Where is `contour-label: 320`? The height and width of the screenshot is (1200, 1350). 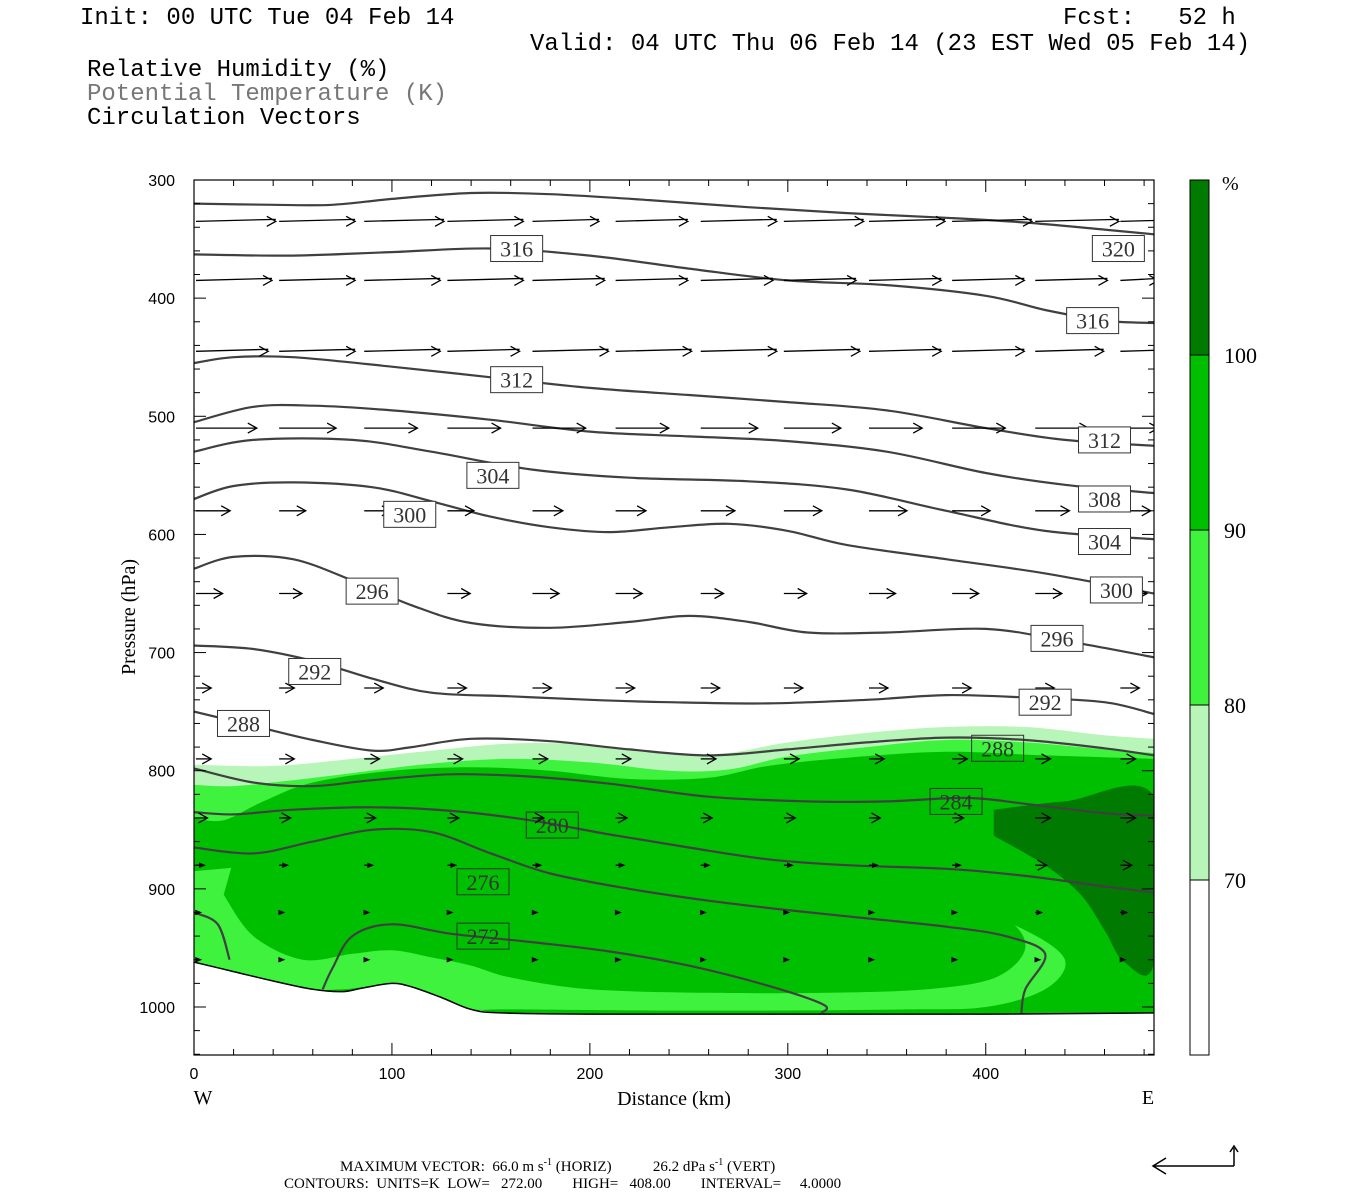
contour-label: 320 is located at coordinates (1118, 249).